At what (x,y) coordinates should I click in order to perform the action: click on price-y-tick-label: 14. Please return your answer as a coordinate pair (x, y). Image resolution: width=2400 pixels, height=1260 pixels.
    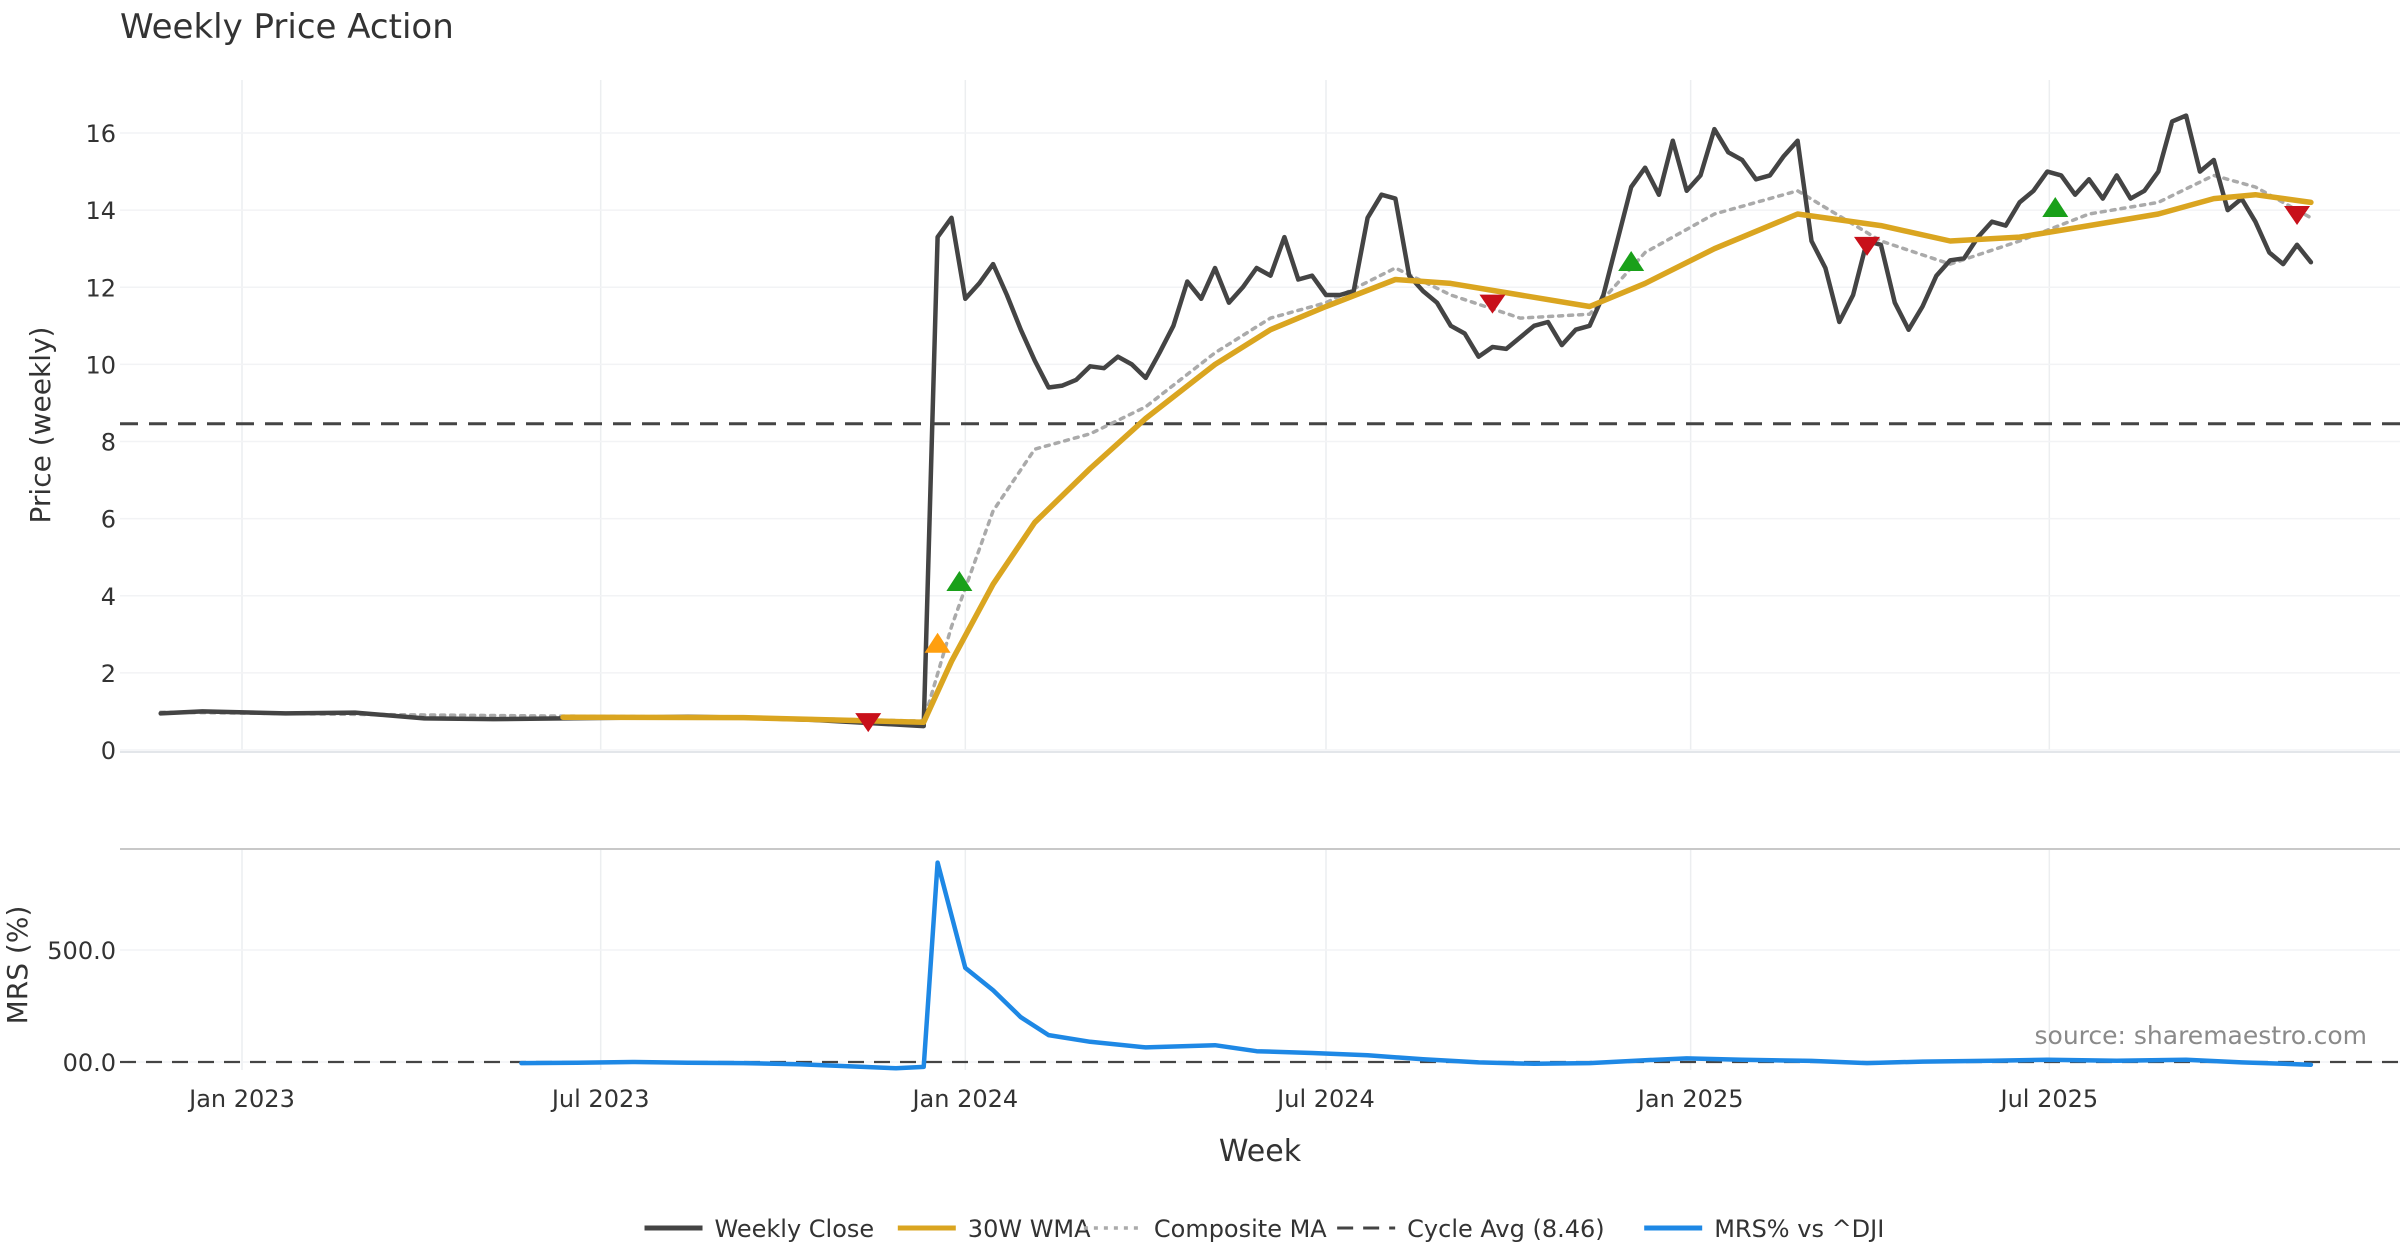
    Looking at the image, I should click on (100, 211).